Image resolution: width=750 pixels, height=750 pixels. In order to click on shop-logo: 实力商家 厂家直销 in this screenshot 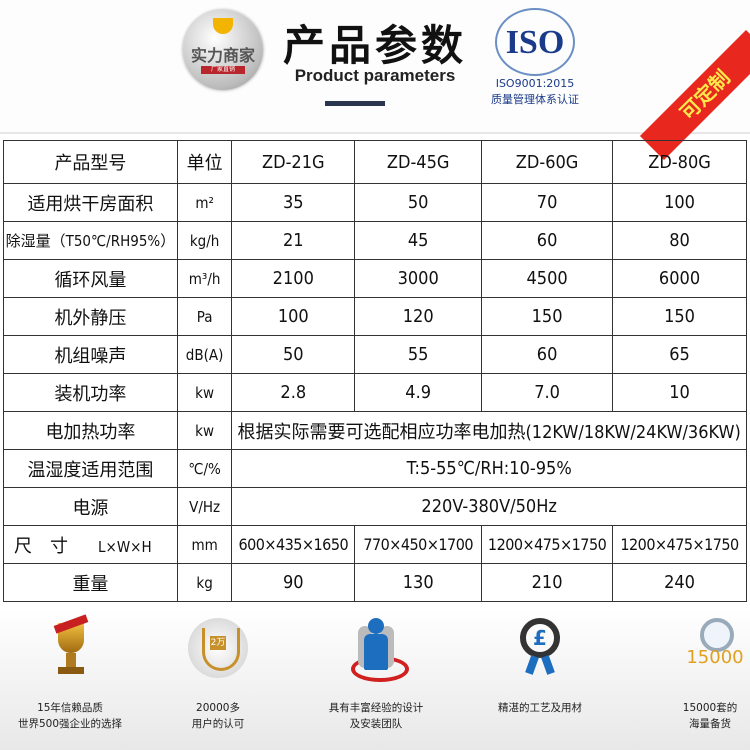, I will do `click(223, 50)`.